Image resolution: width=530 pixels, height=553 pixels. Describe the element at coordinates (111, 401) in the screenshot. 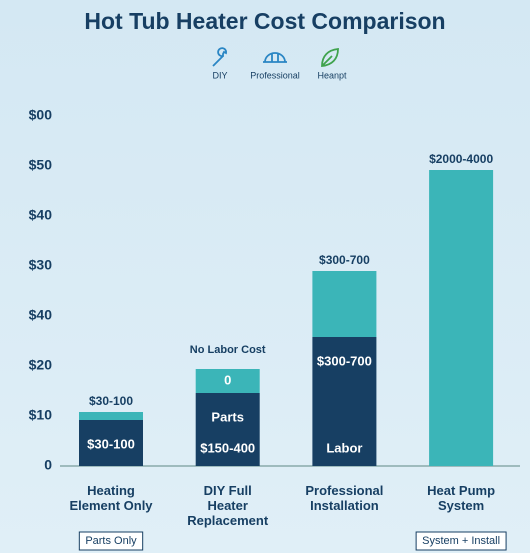

I see `bar-top-label: $30-100` at that location.